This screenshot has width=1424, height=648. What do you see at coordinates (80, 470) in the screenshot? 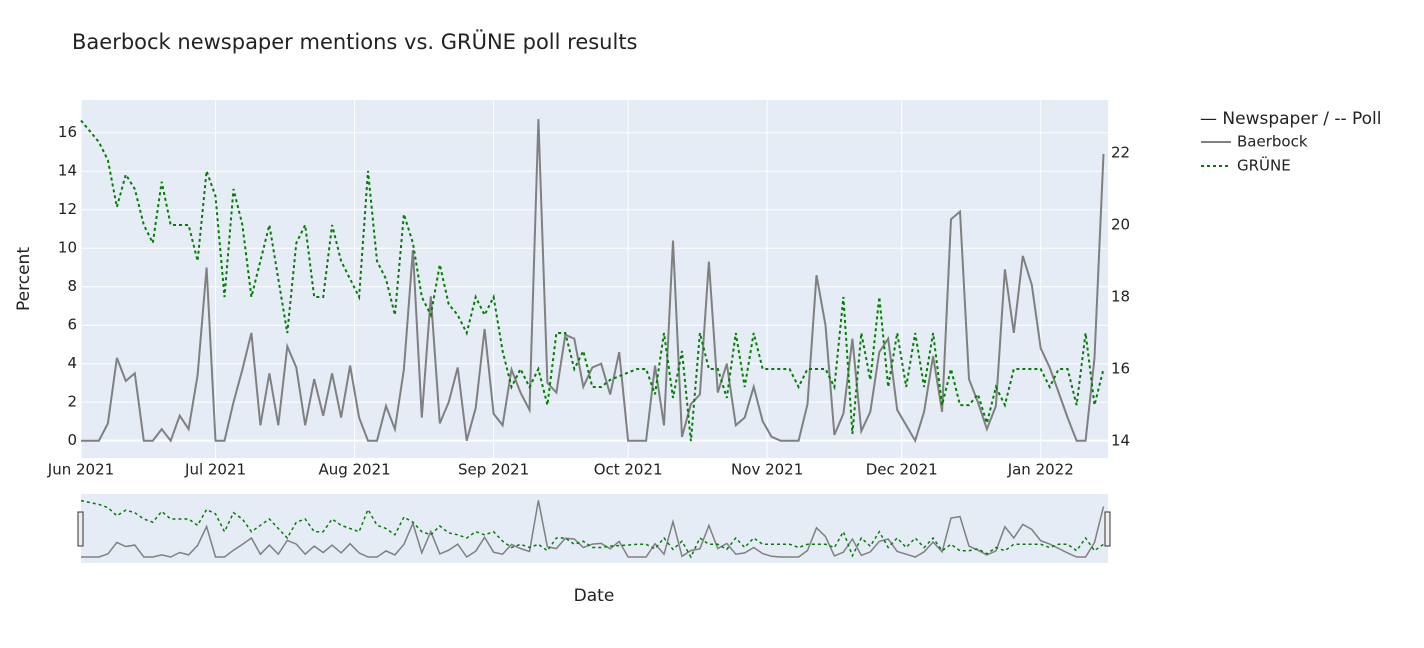
I see `x-tick-label: Jun 2021` at bounding box center [80, 470].